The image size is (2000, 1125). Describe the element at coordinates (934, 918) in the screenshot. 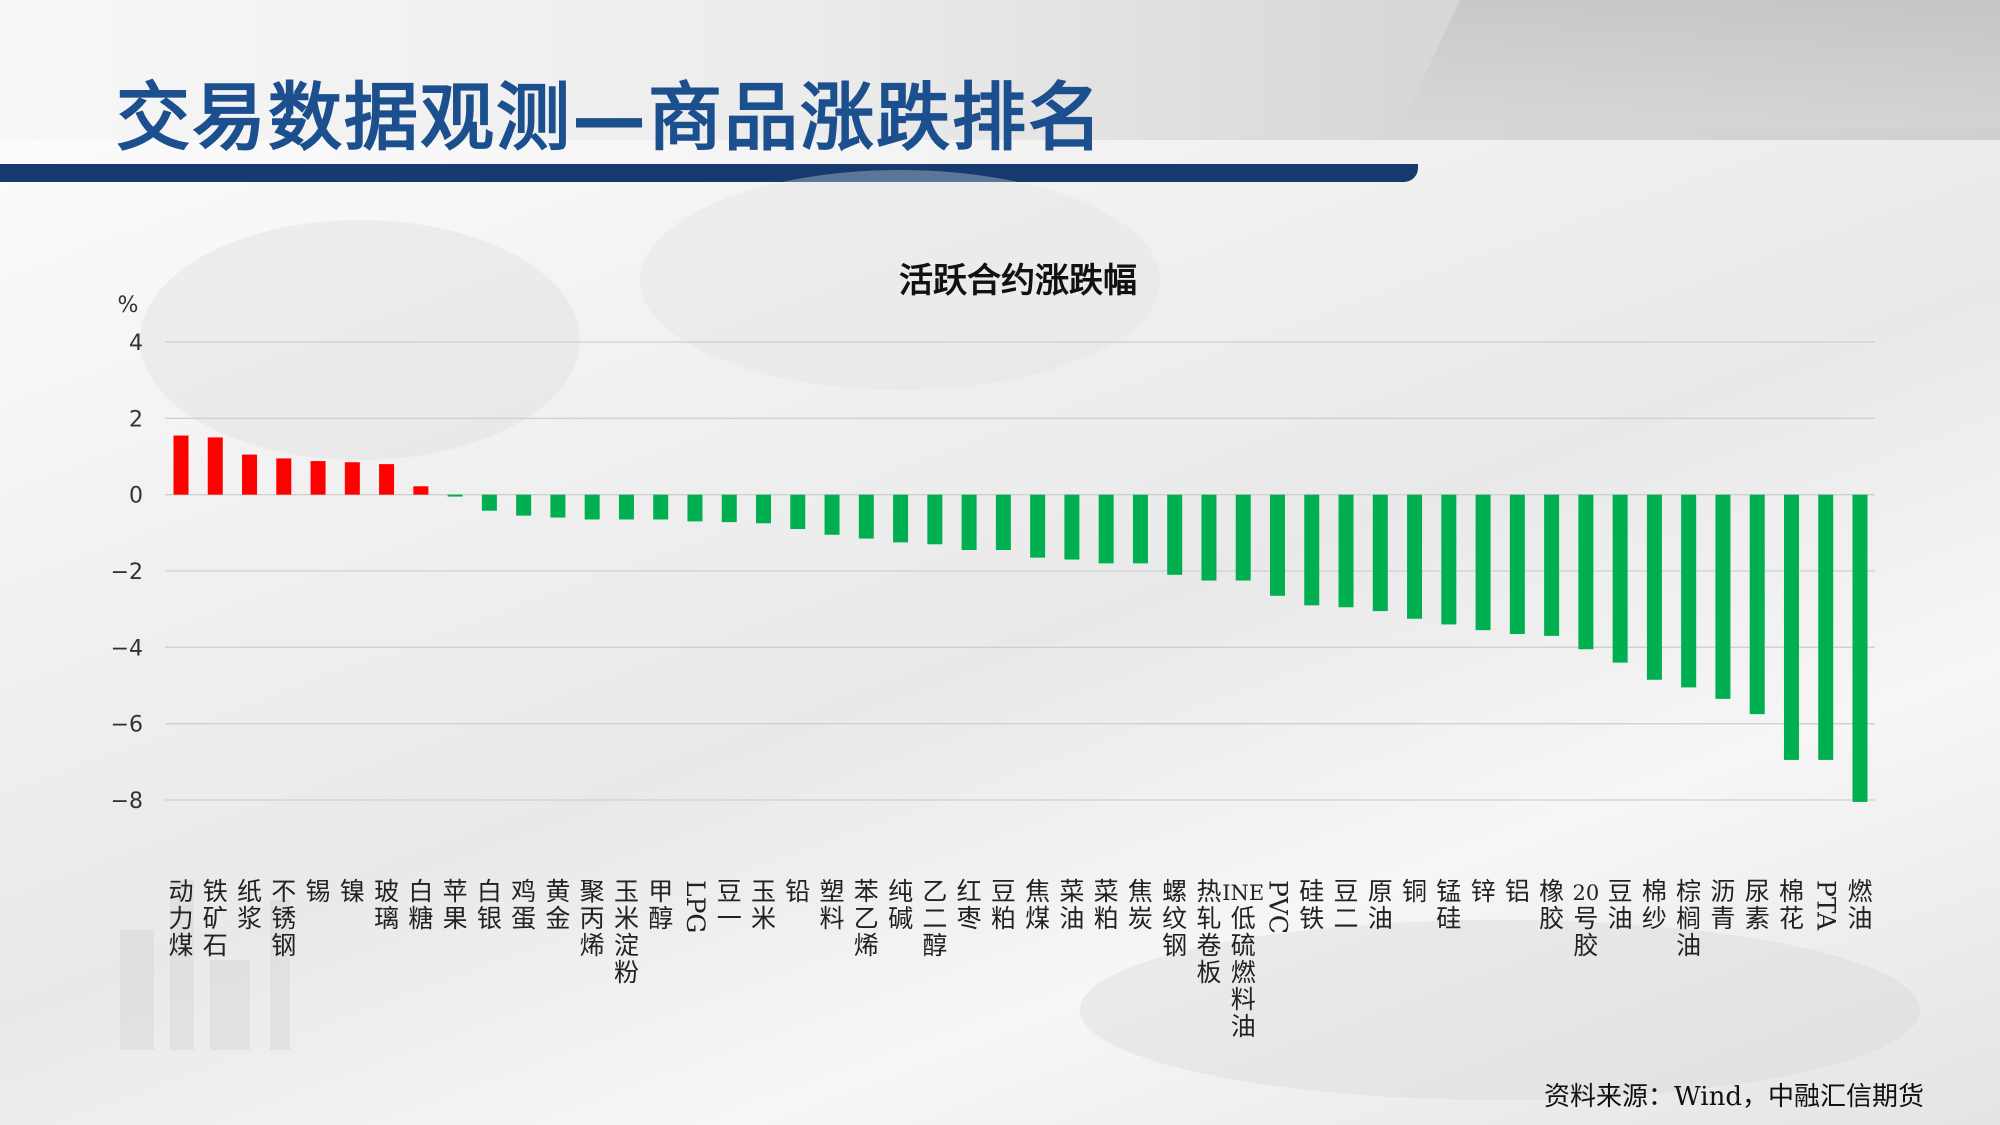

I see `category-label: 乙二醇` at that location.